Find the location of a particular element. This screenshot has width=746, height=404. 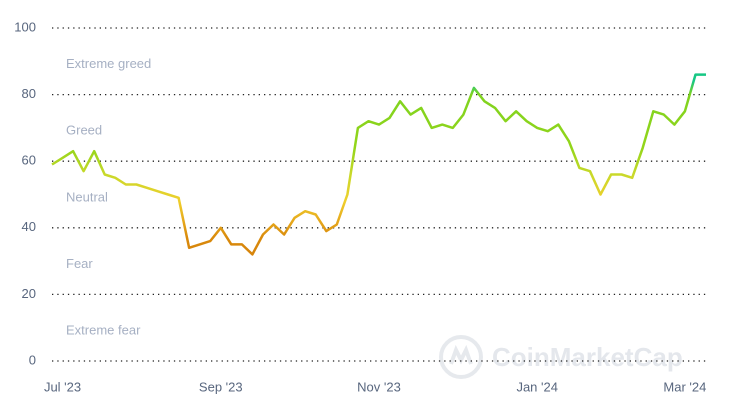

zone-label: Greed is located at coordinates (84, 130).